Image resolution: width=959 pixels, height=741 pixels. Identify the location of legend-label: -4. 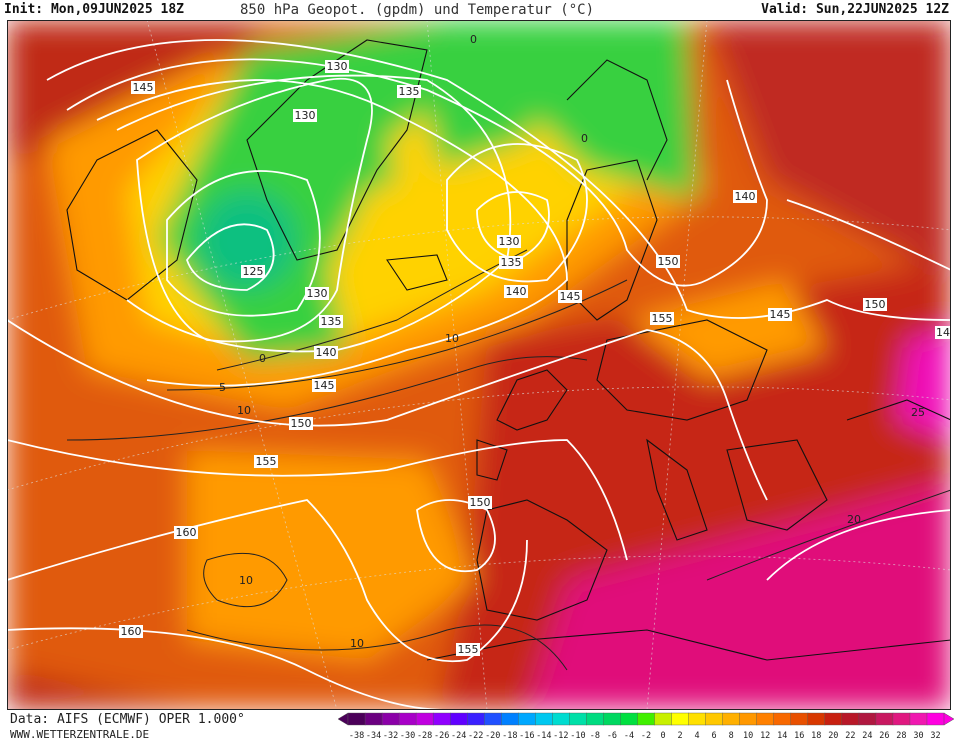
(629, 736).